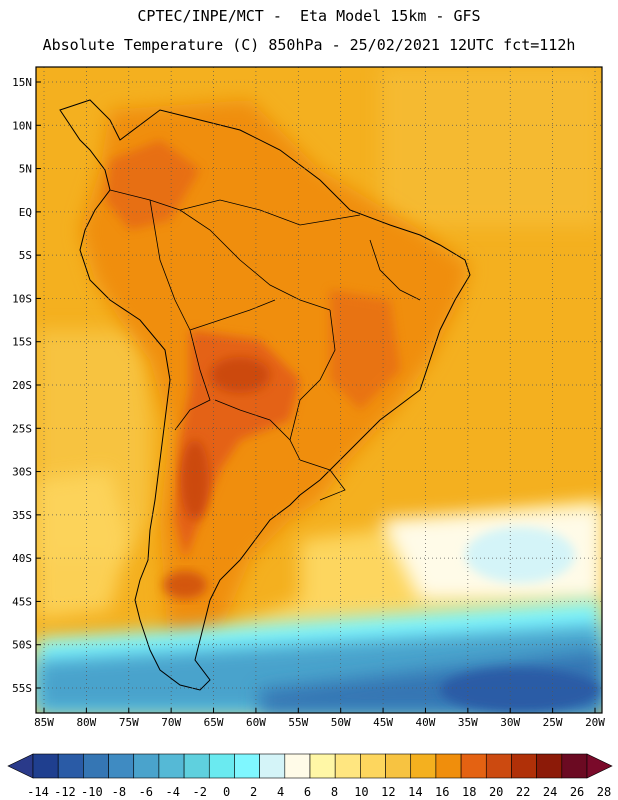  I want to click on colorbar-tick-label: -4, so click(173, 792).